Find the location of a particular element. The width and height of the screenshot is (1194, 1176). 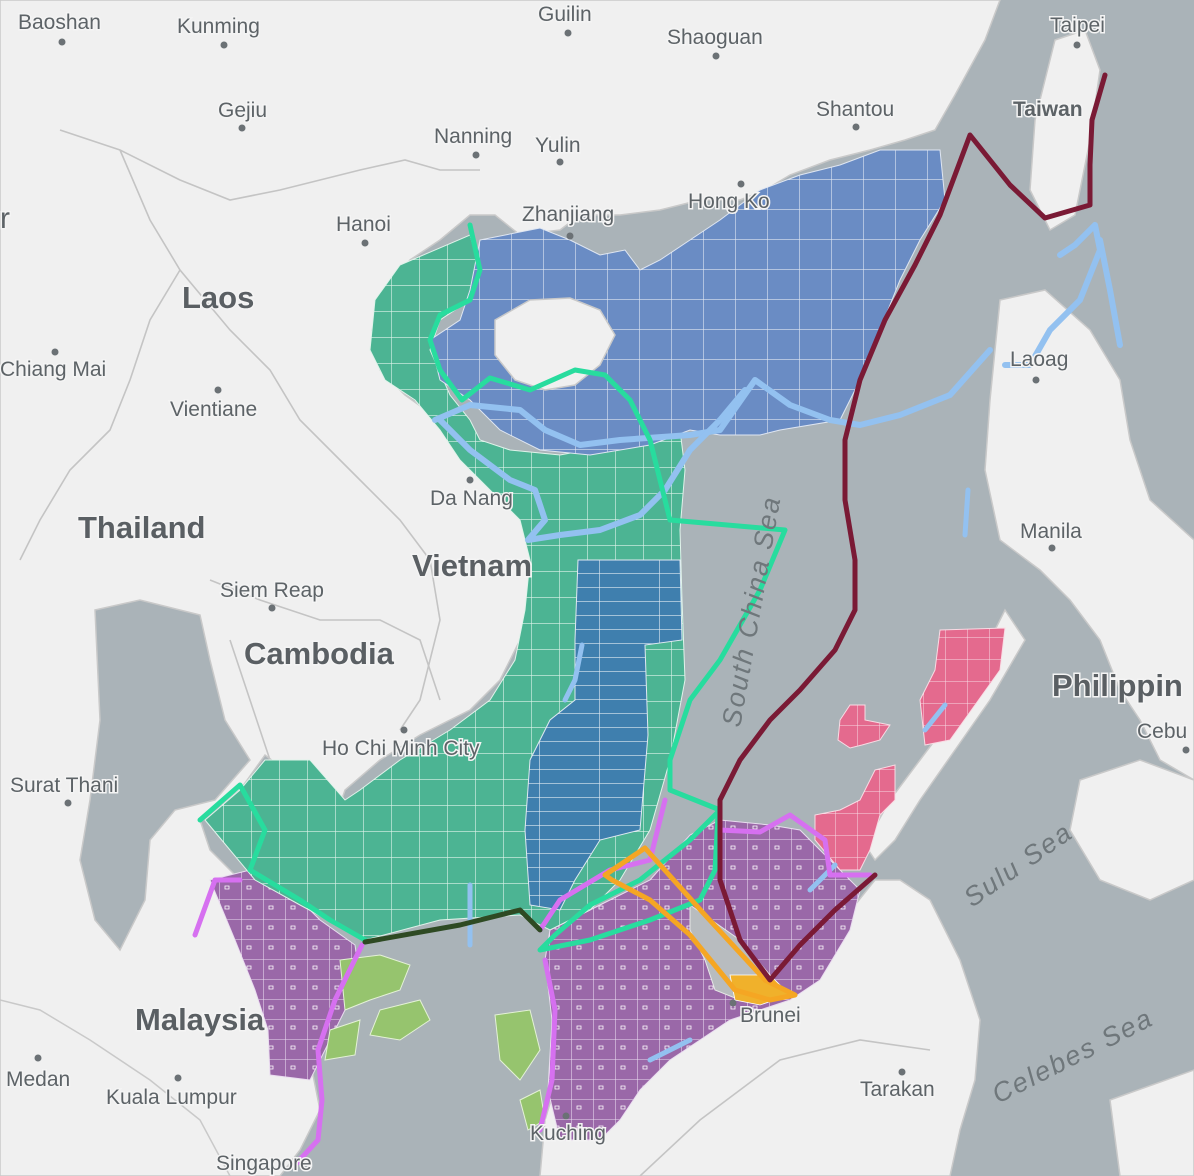

country-label-cambodia: Cambodia is located at coordinates (319, 653).